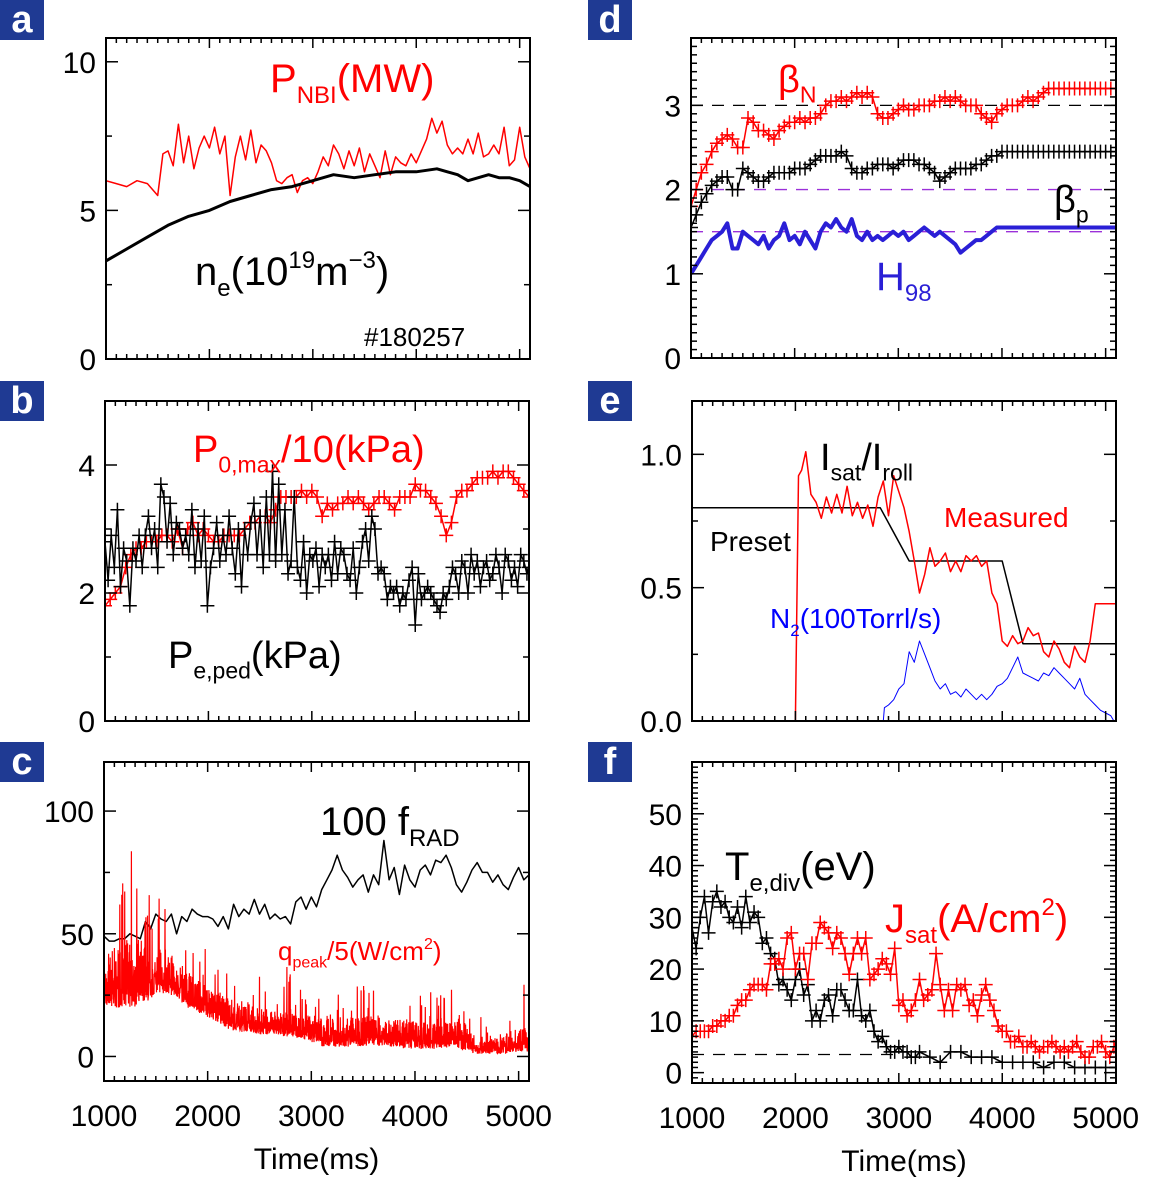 The width and height of the screenshot is (1156, 1189). What do you see at coordinates (871, 618) in the screenshot?
I see `label-part-tail: (100Torrl/s)` at bounding box center [871, 618].